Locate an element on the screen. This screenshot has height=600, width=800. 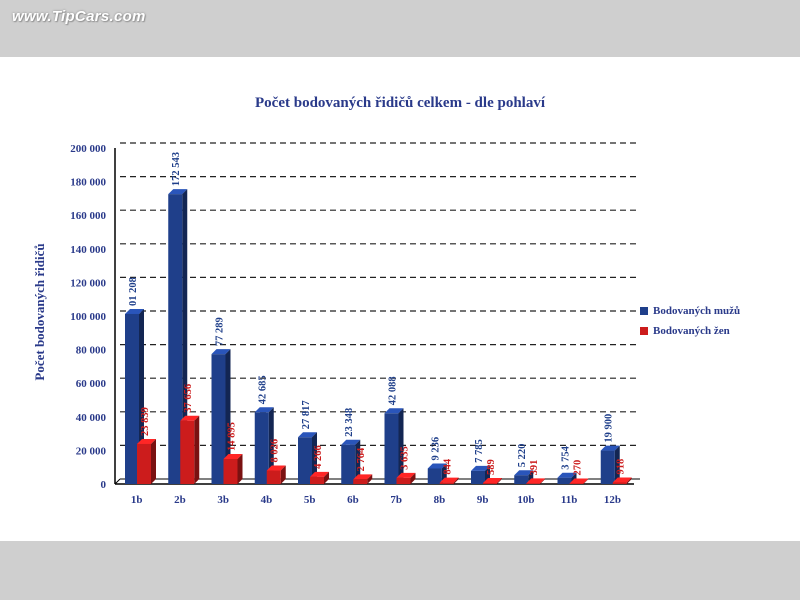
x-tick-label: 5b is located at coordinates (310, 500).